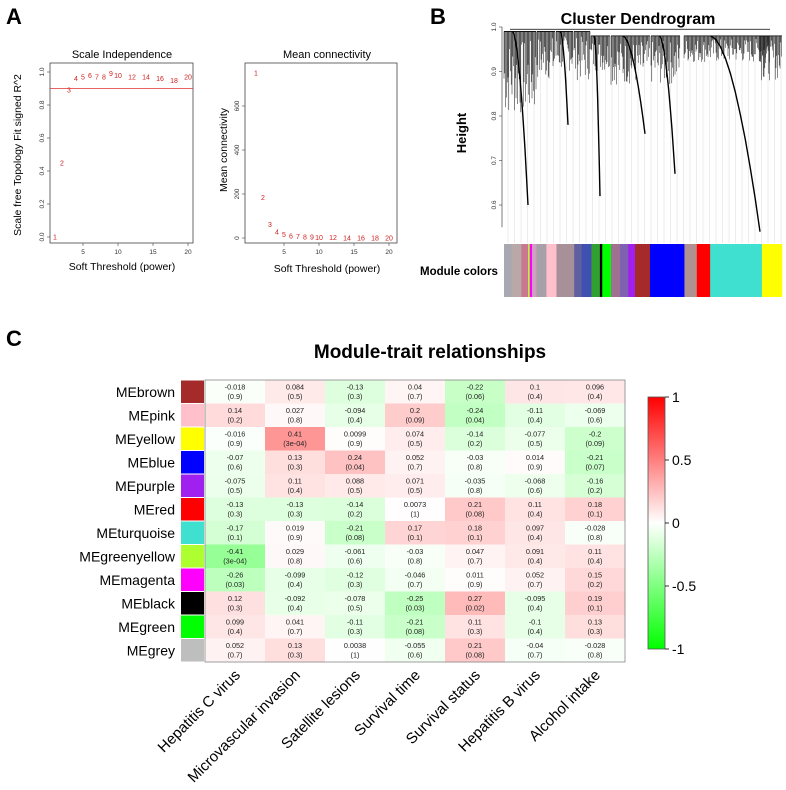  What do you see at coordinates (192, 391) in the screenshot?
I see `module-swatch-mebrown` at bounding box center [192, 391].